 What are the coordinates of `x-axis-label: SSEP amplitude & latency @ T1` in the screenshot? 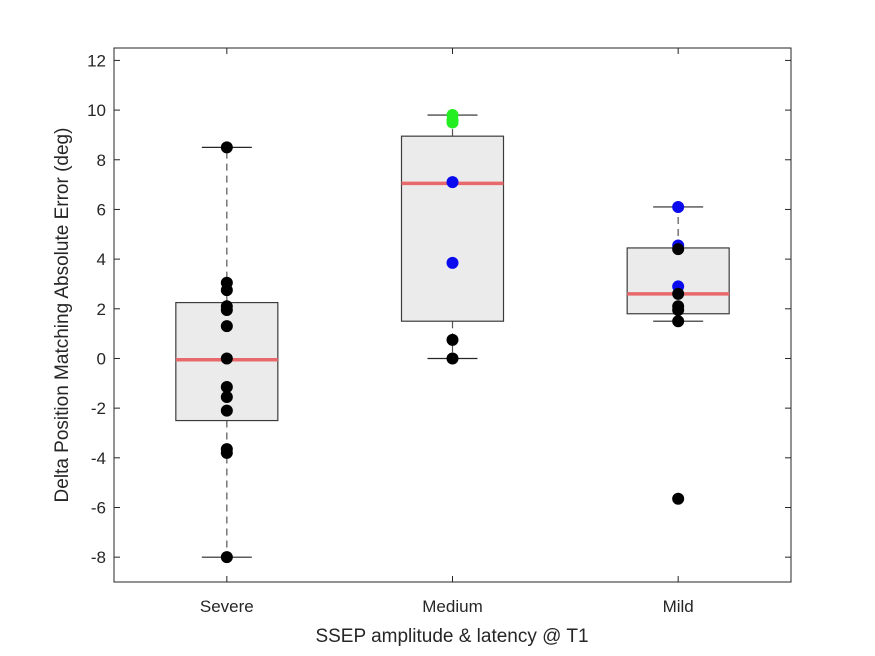 It's located at (451, 636).